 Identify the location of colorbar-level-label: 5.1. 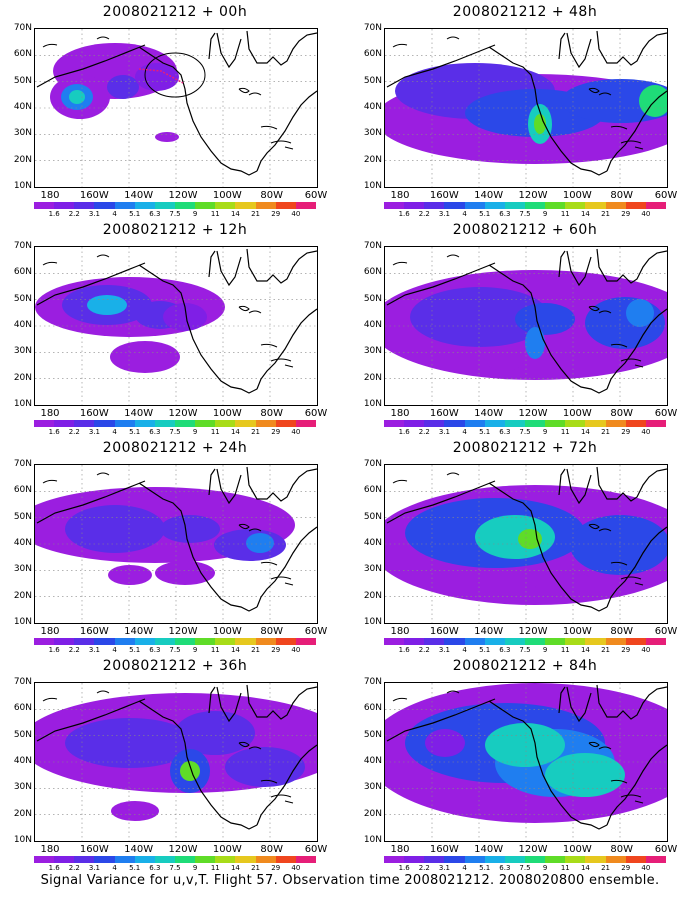
(485, 432).